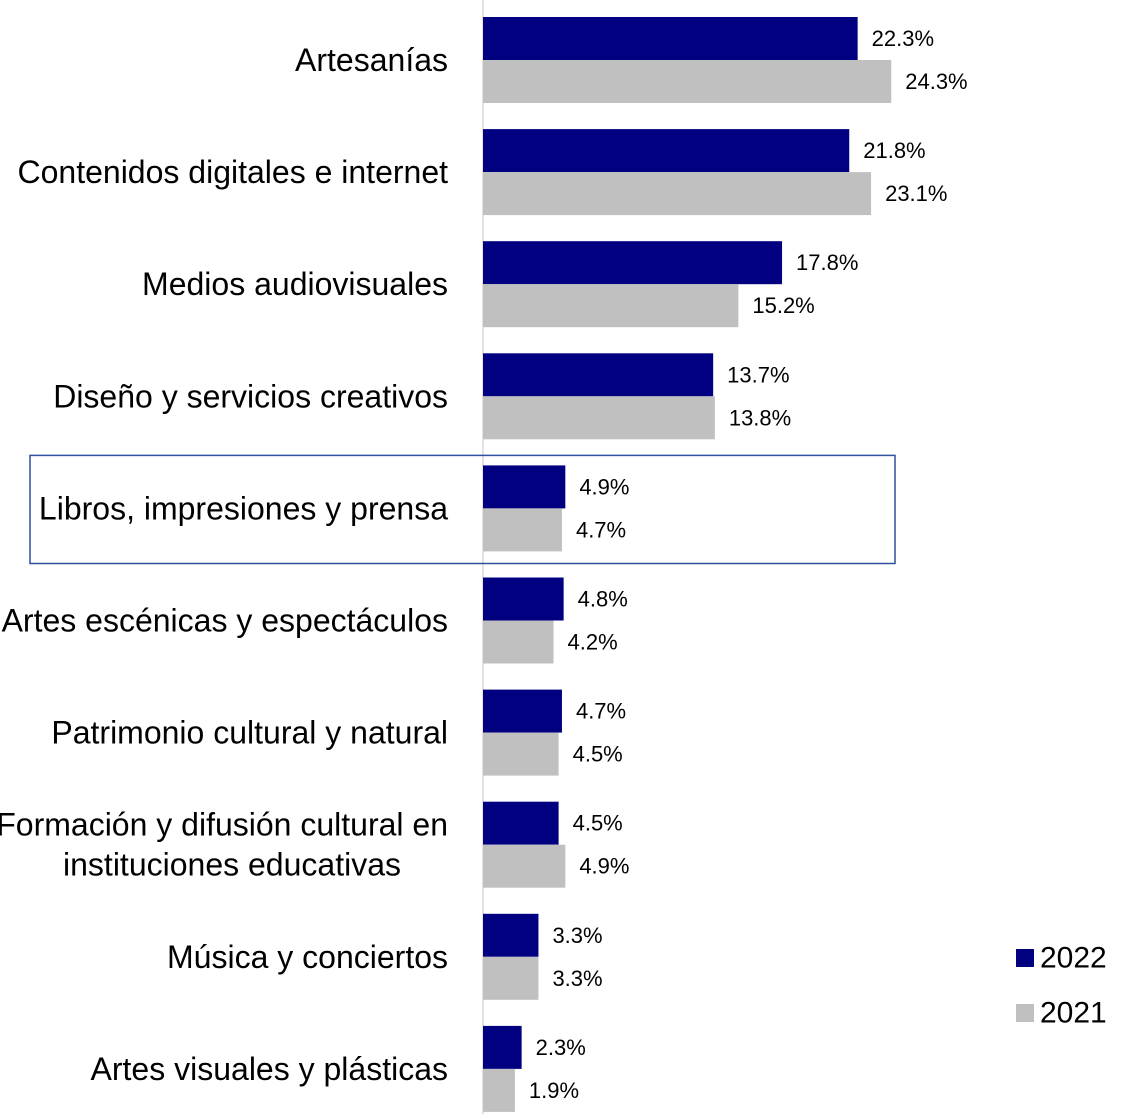  What do you see at coordinates (518, 642) in the screenshot?
I see `bar-2021-artes-escenicas-y-espectaculos` at bounding box center [518, 642].